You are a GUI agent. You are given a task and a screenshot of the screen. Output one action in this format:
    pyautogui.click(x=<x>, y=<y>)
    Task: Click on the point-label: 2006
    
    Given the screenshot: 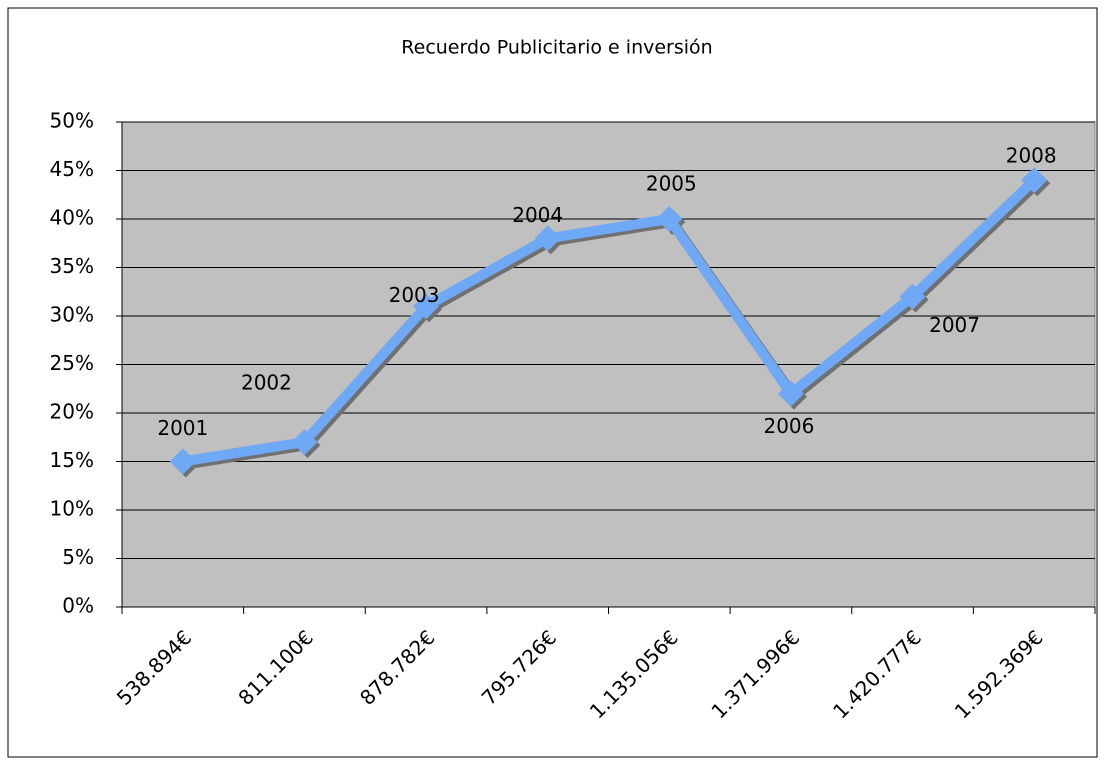 What is the action you would take?
    pyautogui.click(x=788, y=426)
    